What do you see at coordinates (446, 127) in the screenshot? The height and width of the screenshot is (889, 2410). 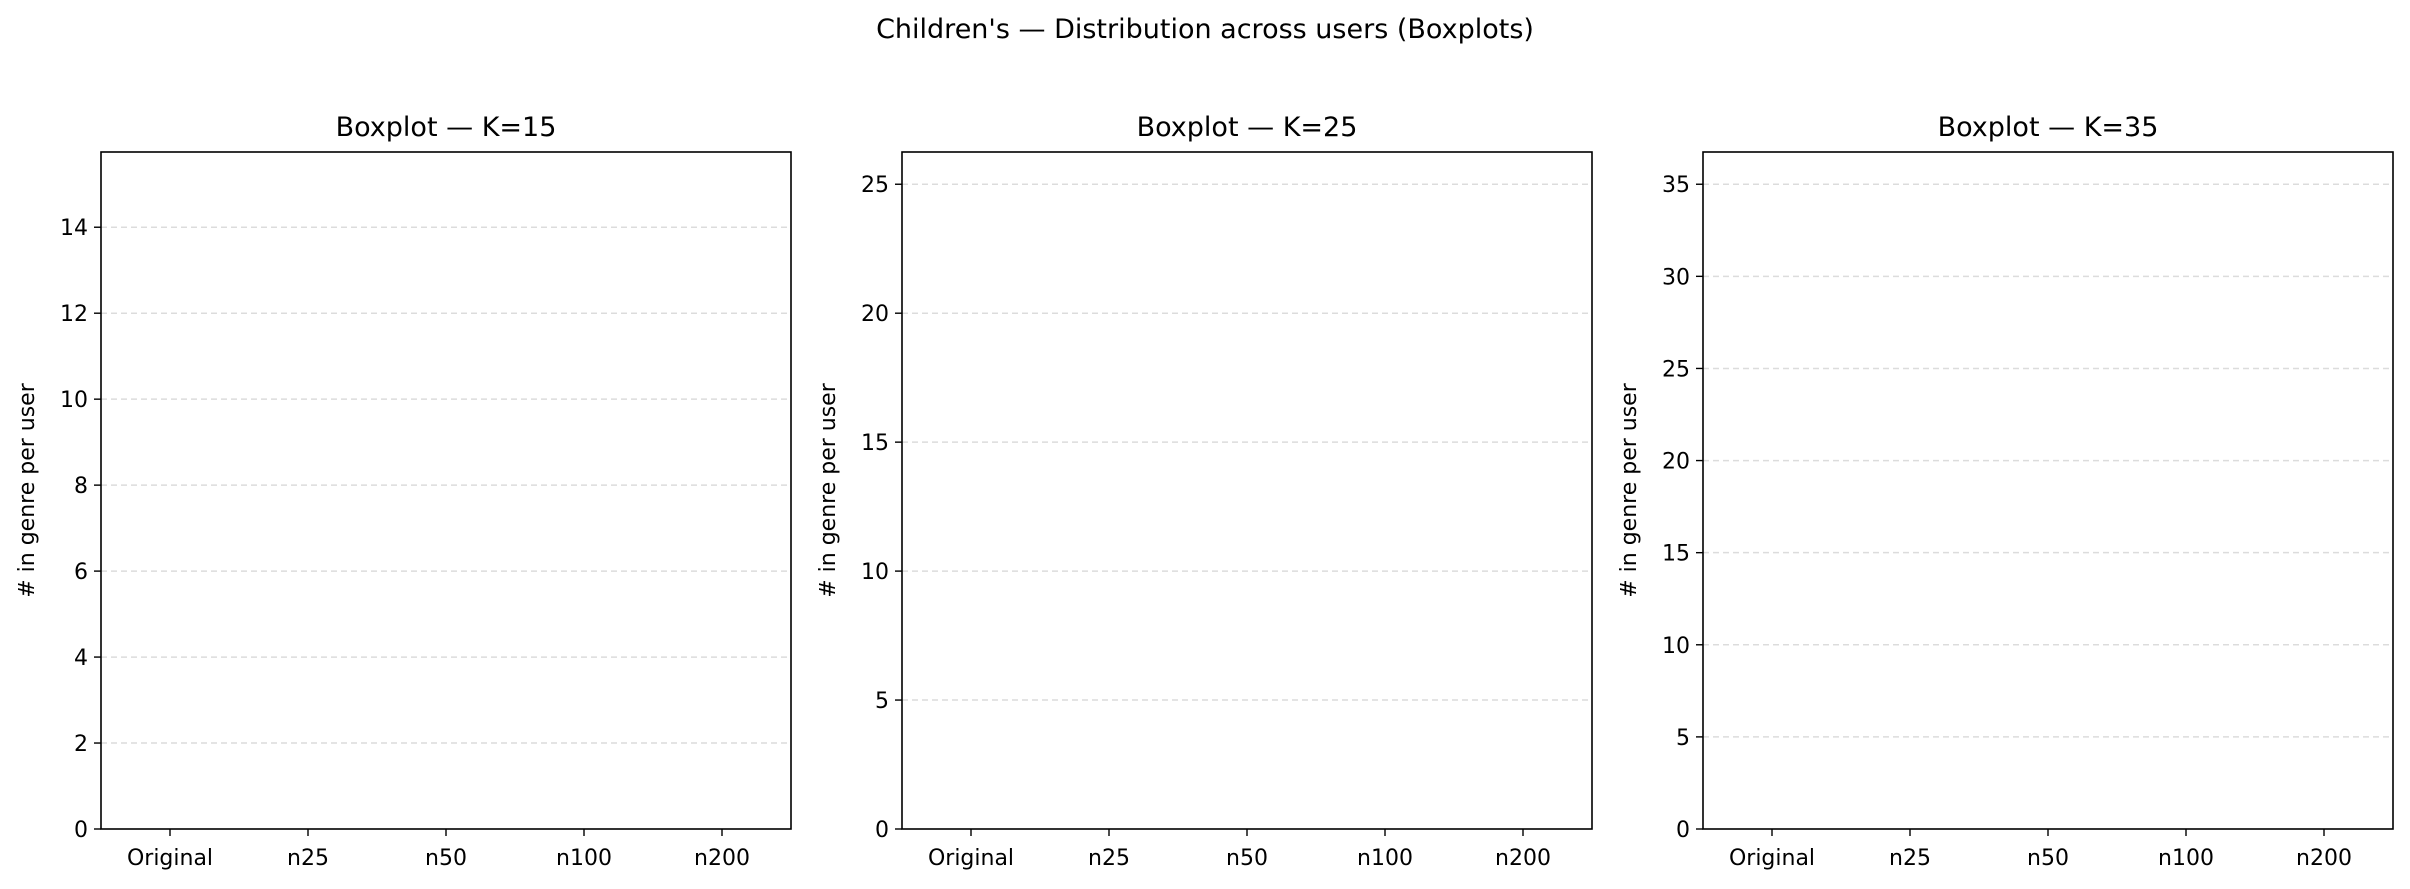 I see `panel-title: Boxplot — K=15` at bounding box center [446, 127].